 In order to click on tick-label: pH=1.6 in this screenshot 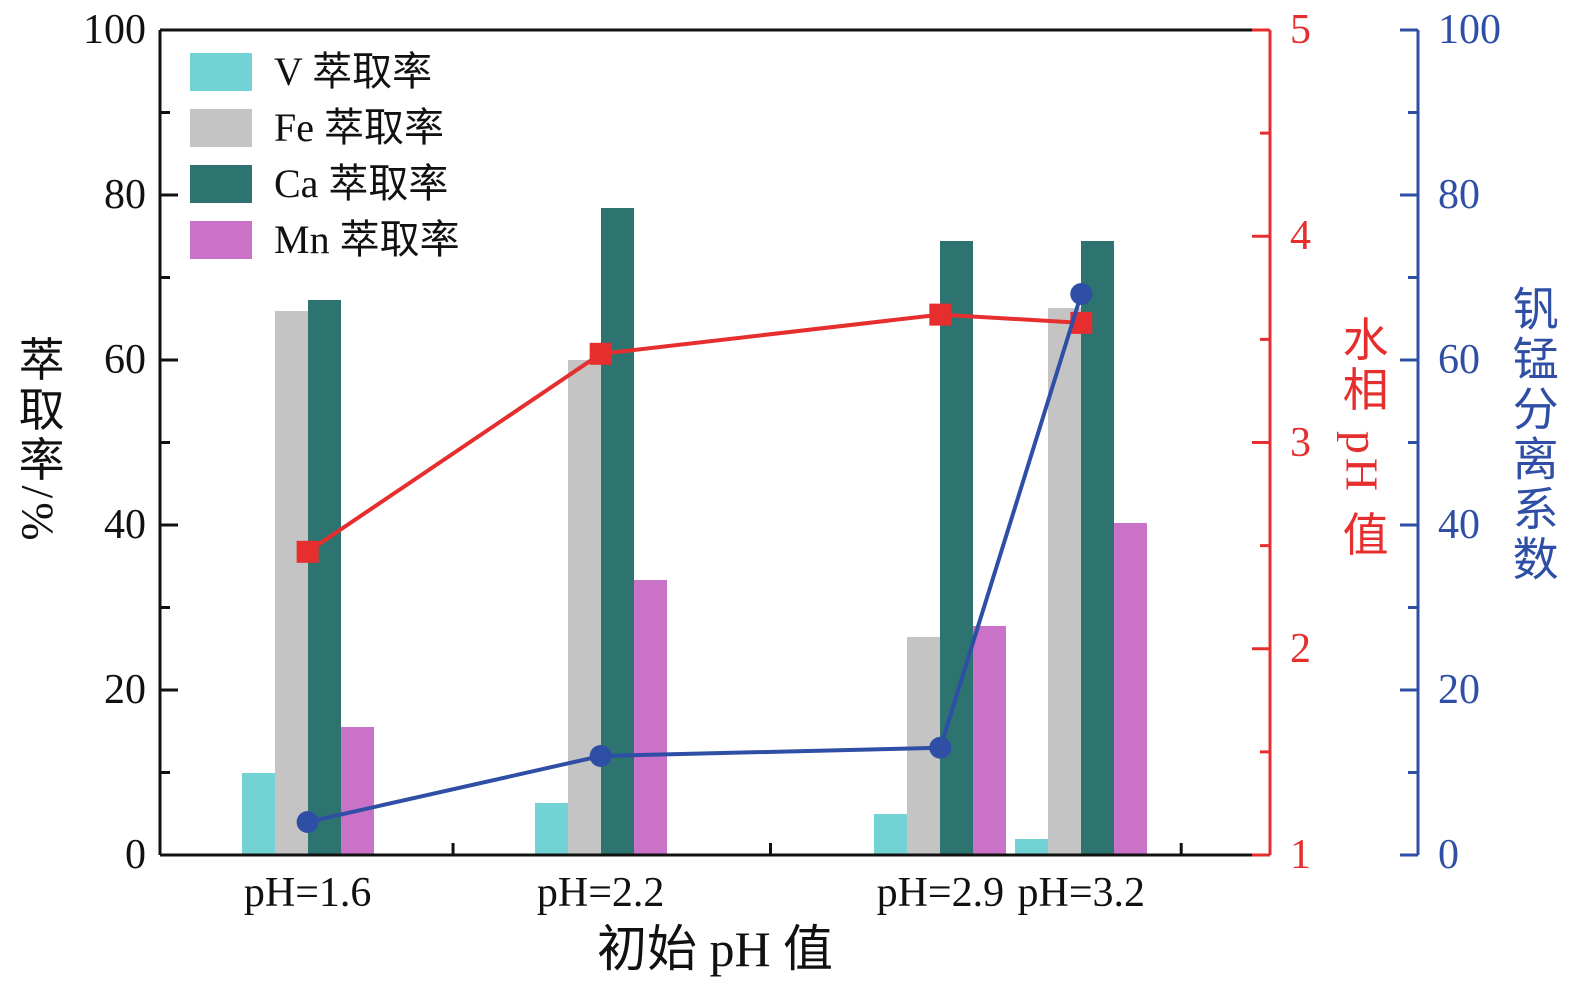, I will do `click(307, 893)`.